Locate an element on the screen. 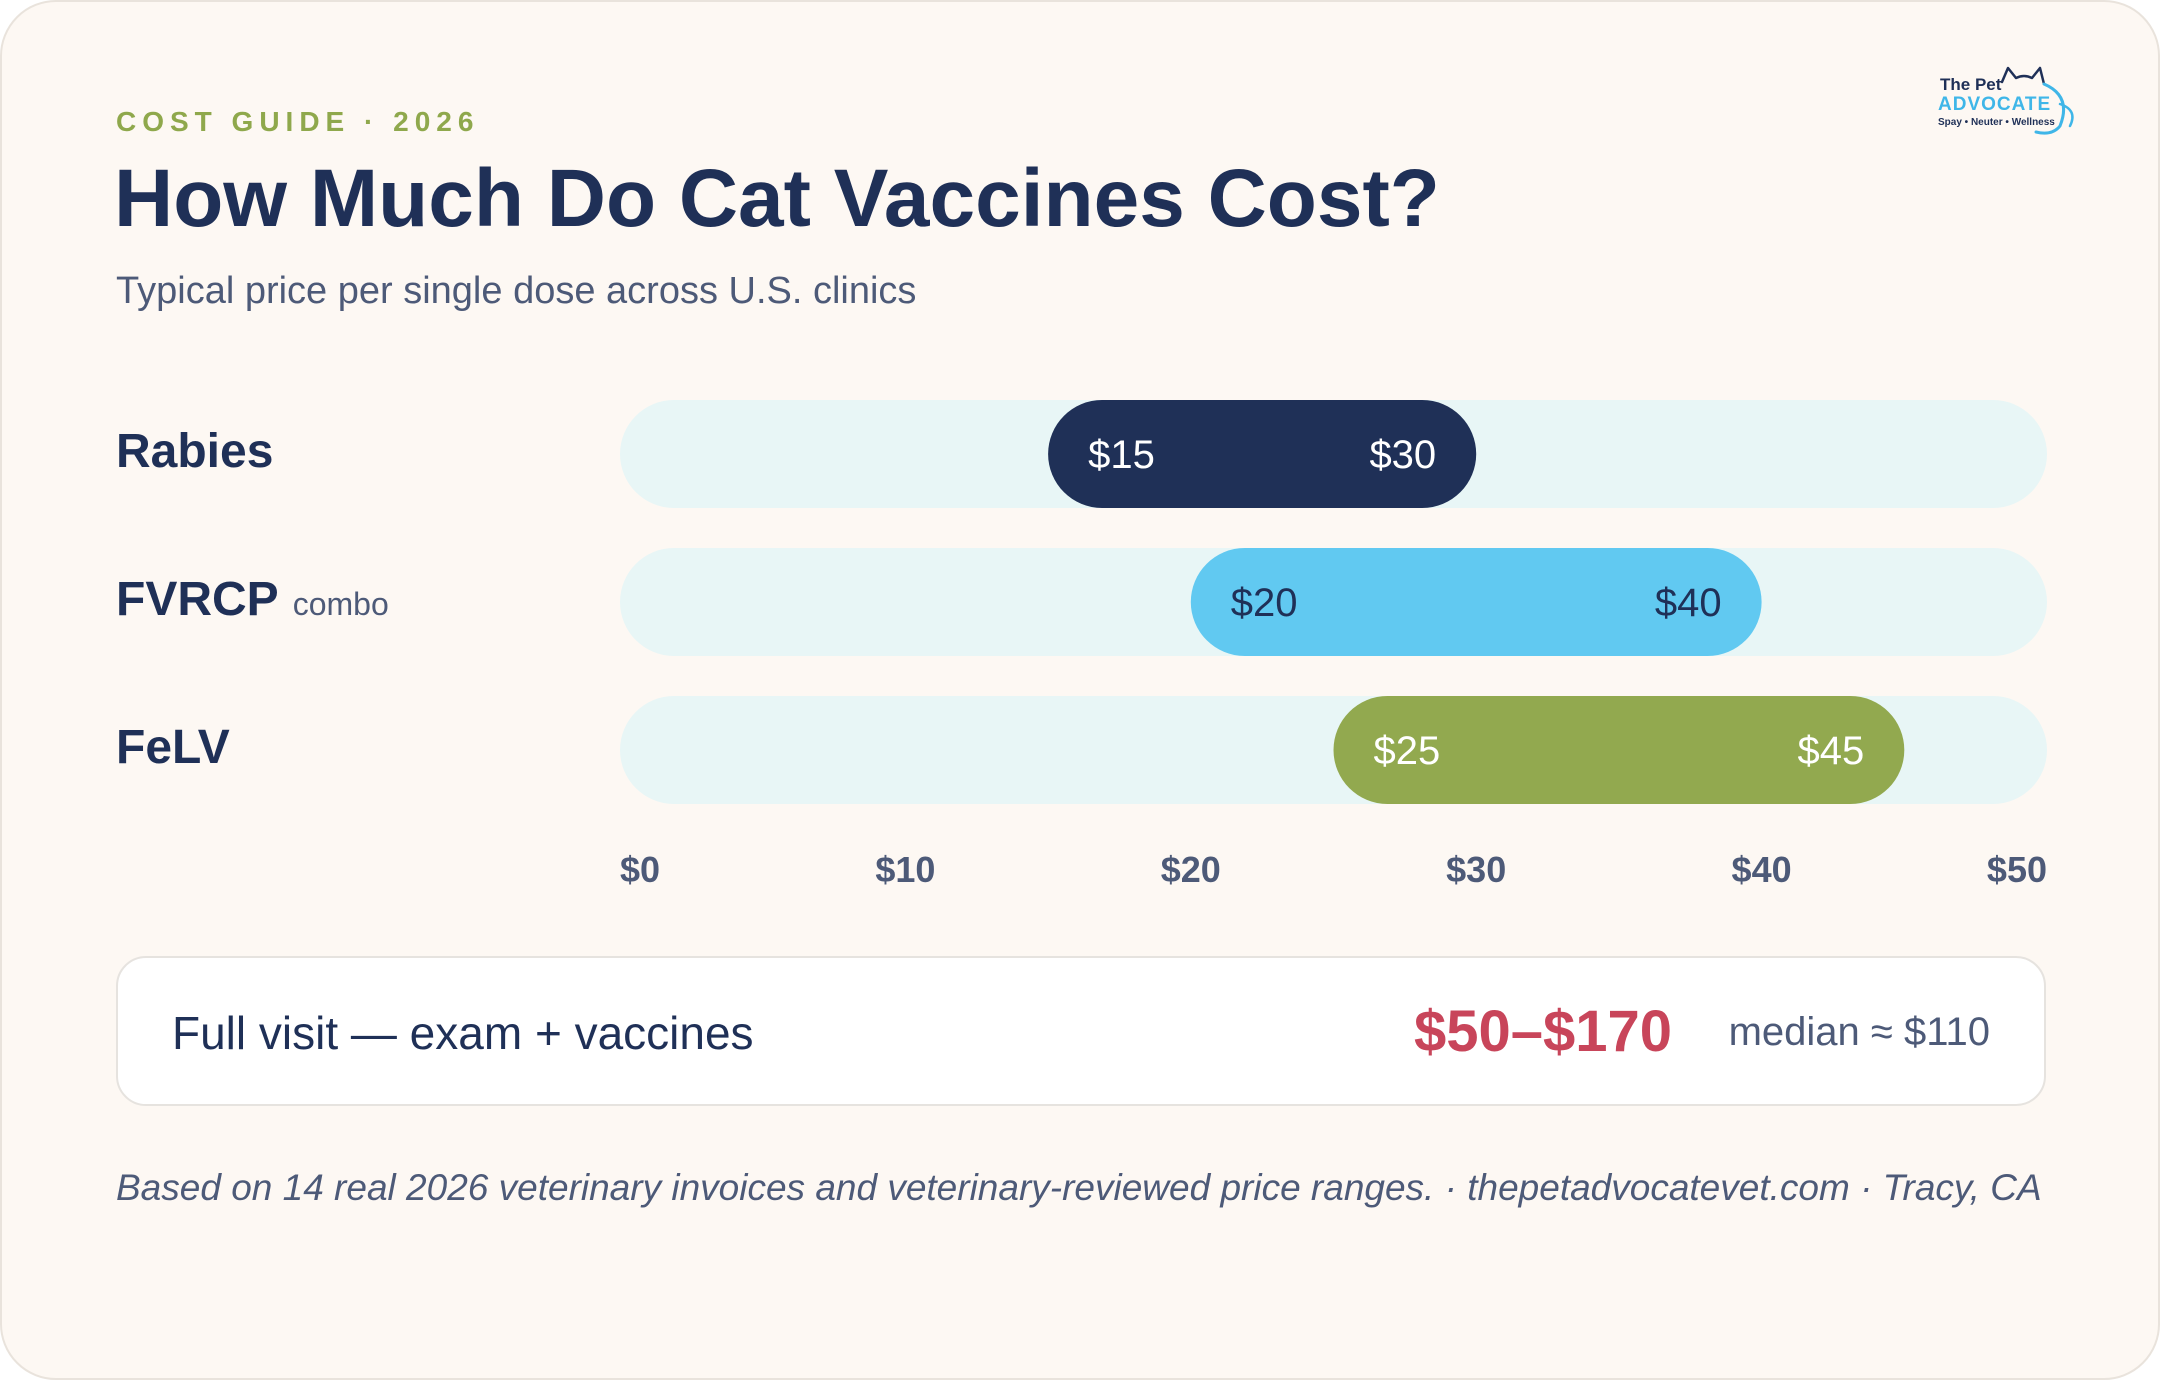 Image resolution: width=2160 pixels, height=1382 pixels. low-label-rabies: $15 is located at coordinates (1121, 455).